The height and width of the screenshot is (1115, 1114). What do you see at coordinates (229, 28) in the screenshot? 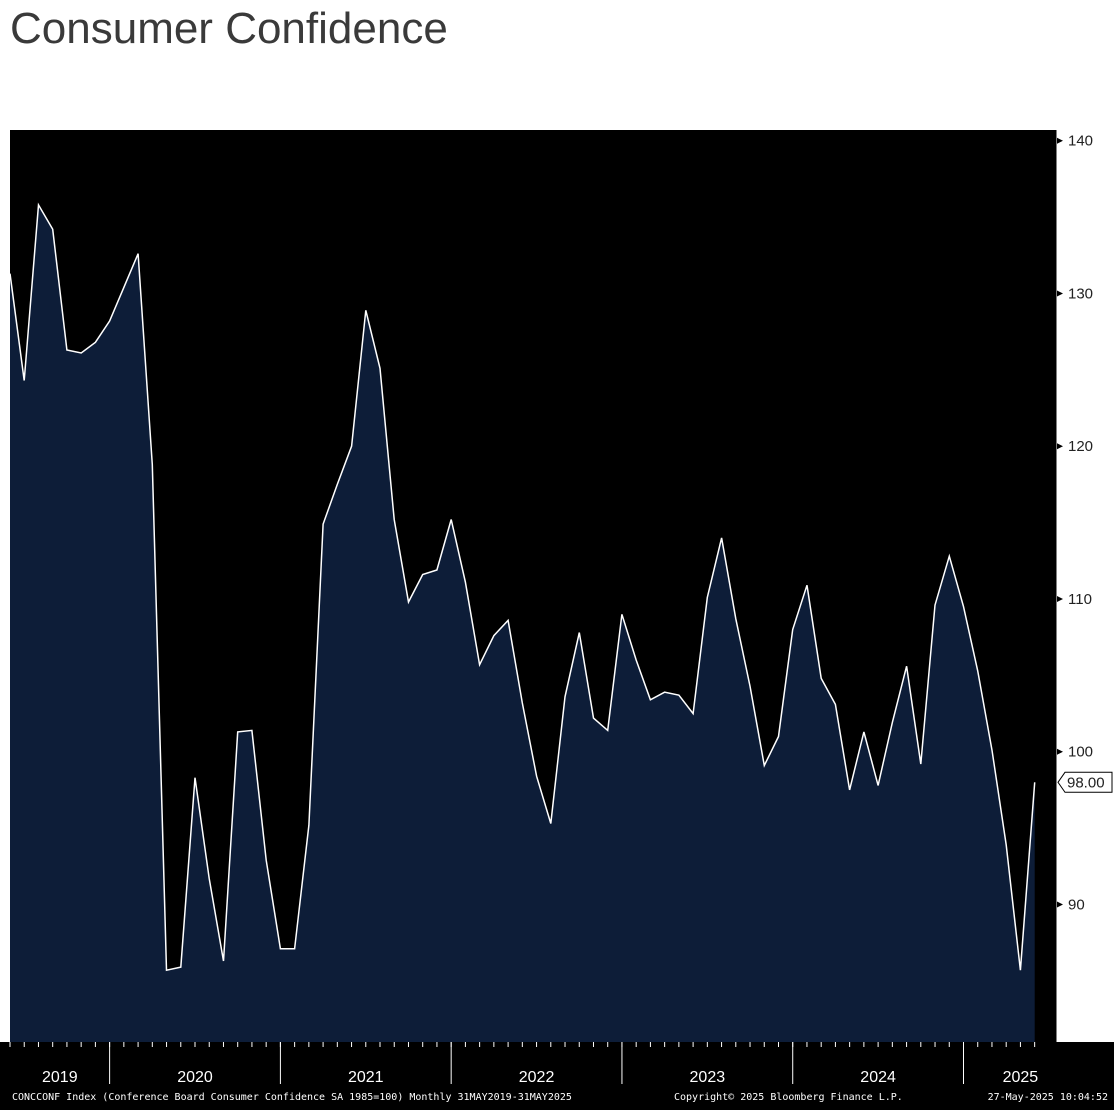
I see `page-title: Consumer Confidence` at bounding box center [229, 28].